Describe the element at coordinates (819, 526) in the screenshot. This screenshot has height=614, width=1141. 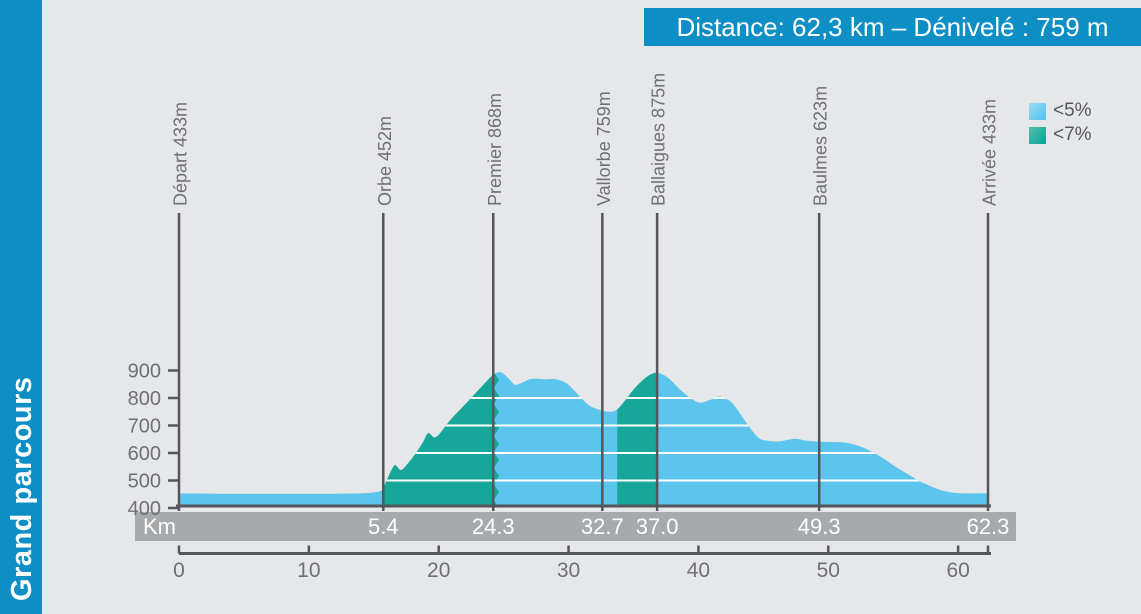
I see `km-bar-value-5: 49.3` at that location.